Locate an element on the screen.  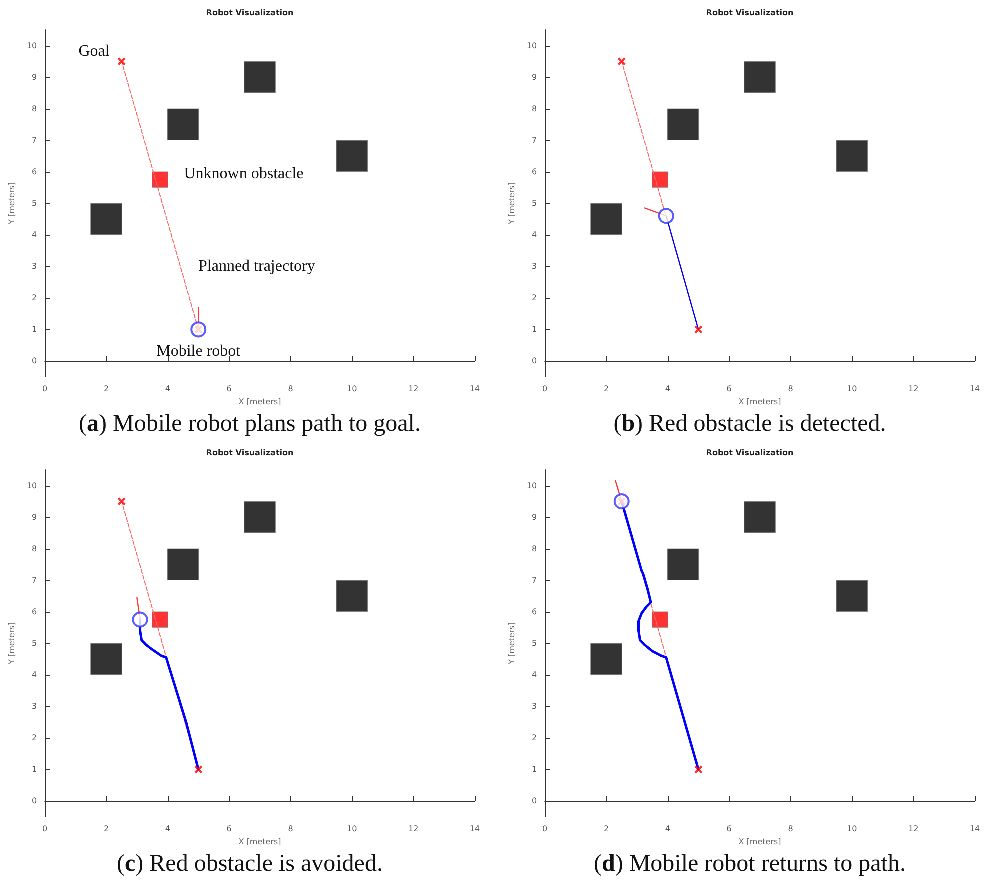
annotation: Mobile robot is located at coordinates (199, 351).